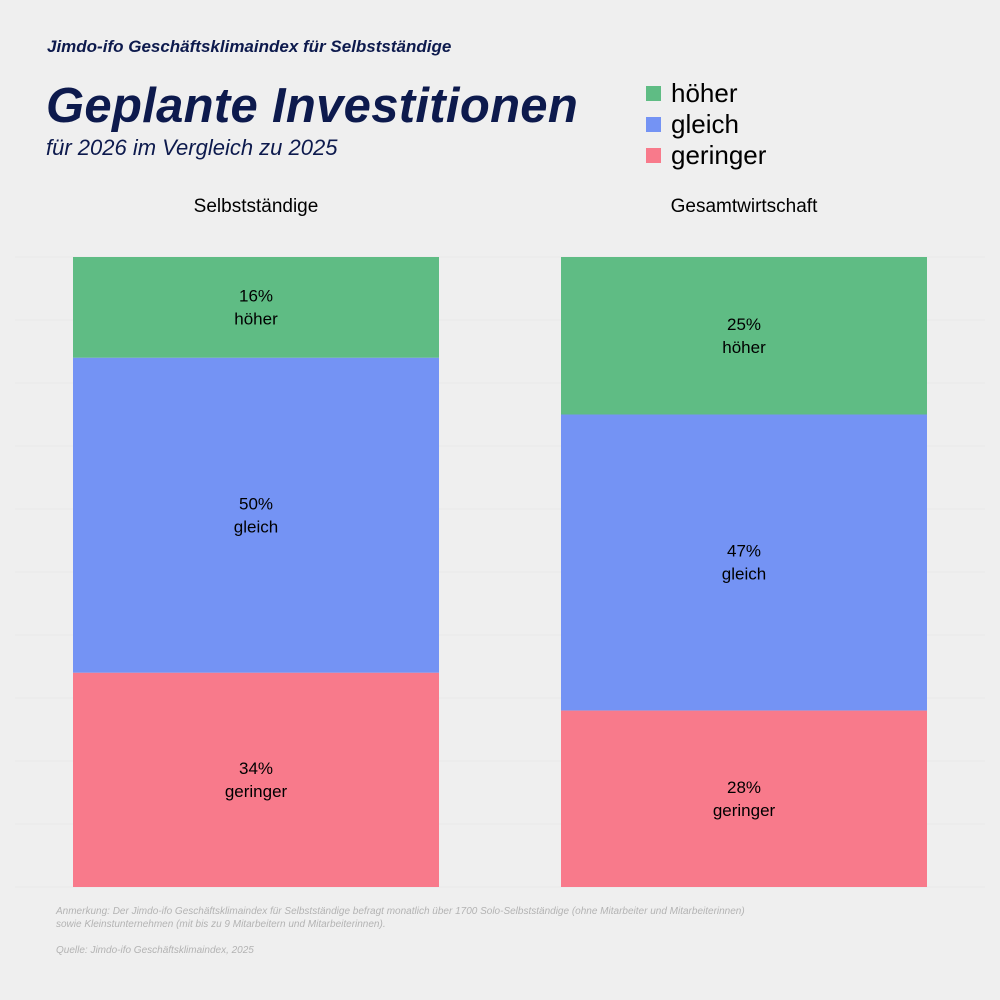 The image size is (1000, 1000). I want to click on chart-legend: höher gleich geringer, so click(706, 124).